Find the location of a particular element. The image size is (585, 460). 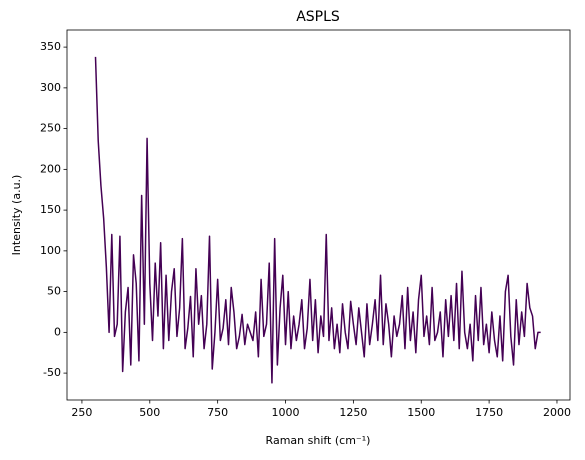

x-tick-label: 1000 is located at coordinates (286, 412).